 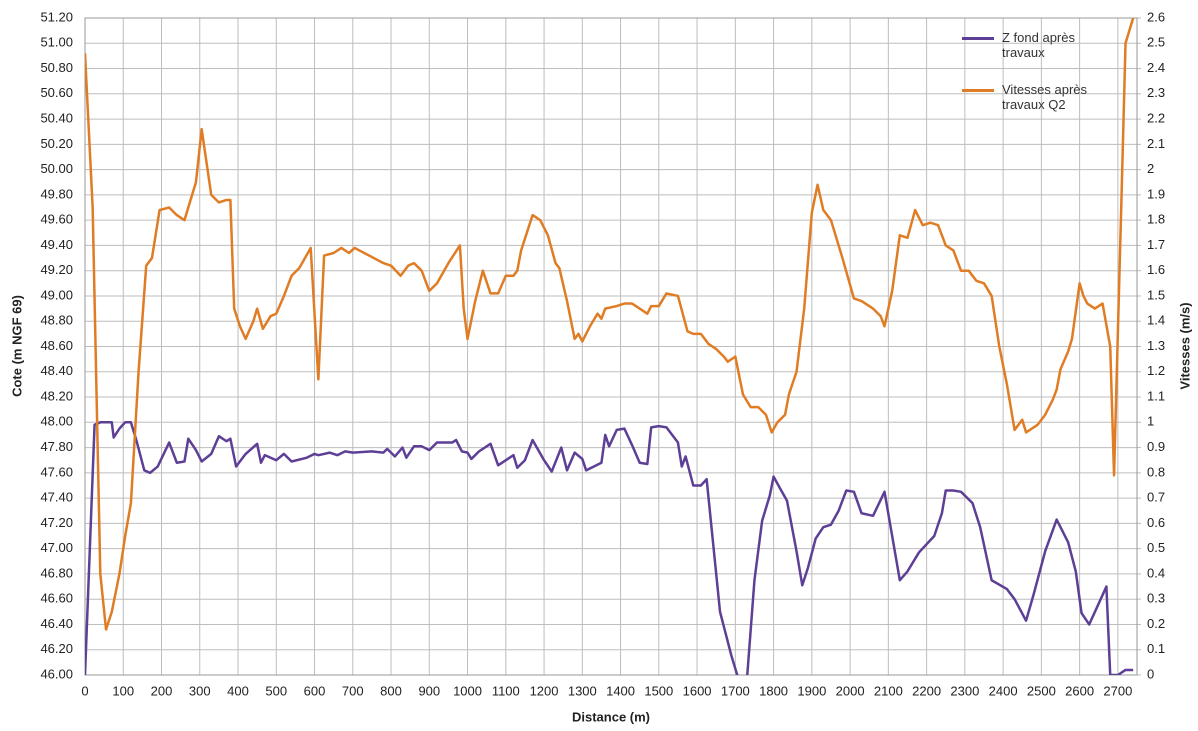 What do you see at coordinates (1156, 269) in the screenshot?
I see `y2-tick-label: 1.6` at bounding box center [1156, 269].